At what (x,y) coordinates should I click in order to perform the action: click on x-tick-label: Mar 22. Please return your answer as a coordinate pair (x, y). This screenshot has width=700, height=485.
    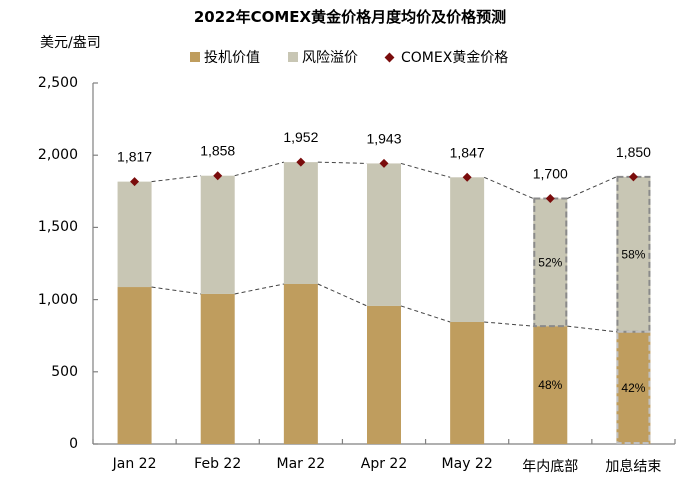
    Looking at the image, I should click on (301, 464).